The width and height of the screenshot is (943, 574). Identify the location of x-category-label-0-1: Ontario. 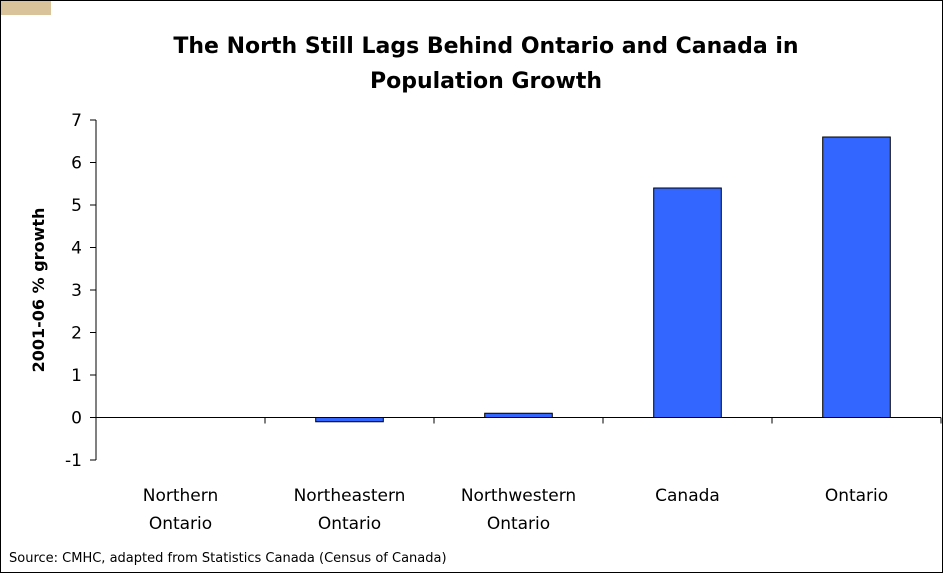
(180, 524).